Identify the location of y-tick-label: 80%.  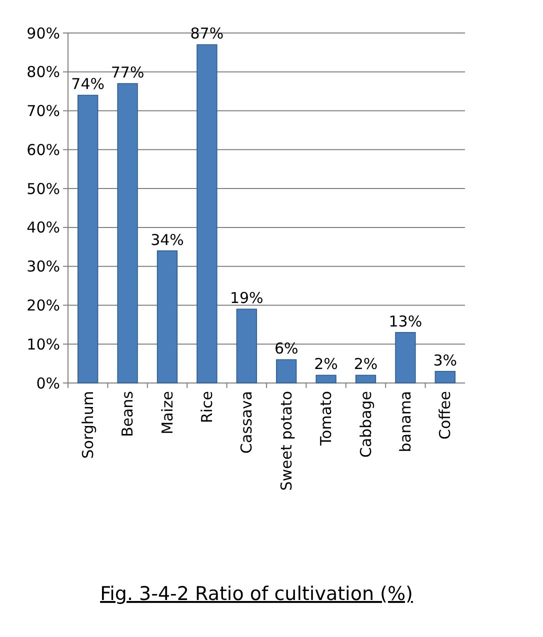
(43, 72).